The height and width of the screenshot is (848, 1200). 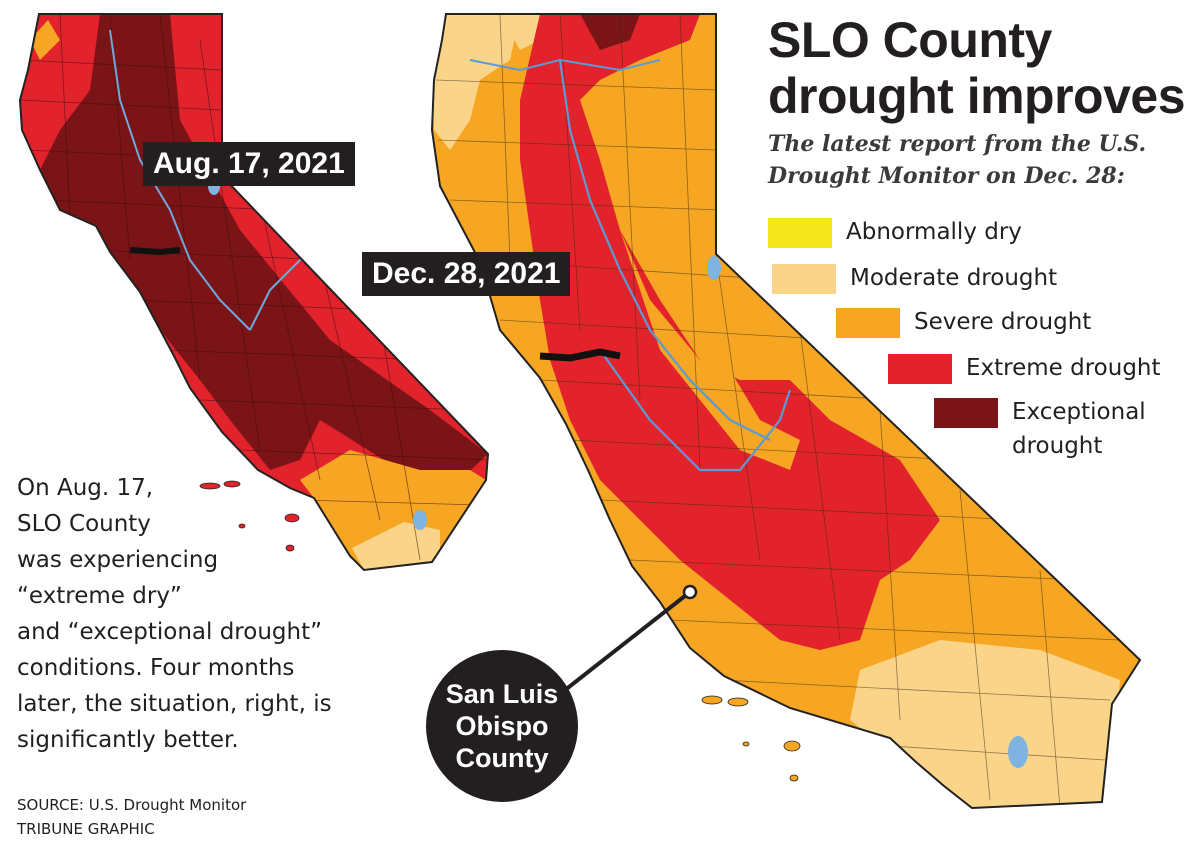 What do you see at coordinates (920, 369) in the screenshot?
I see `legend-swatch-extreme` at bounding box center [920, 369].